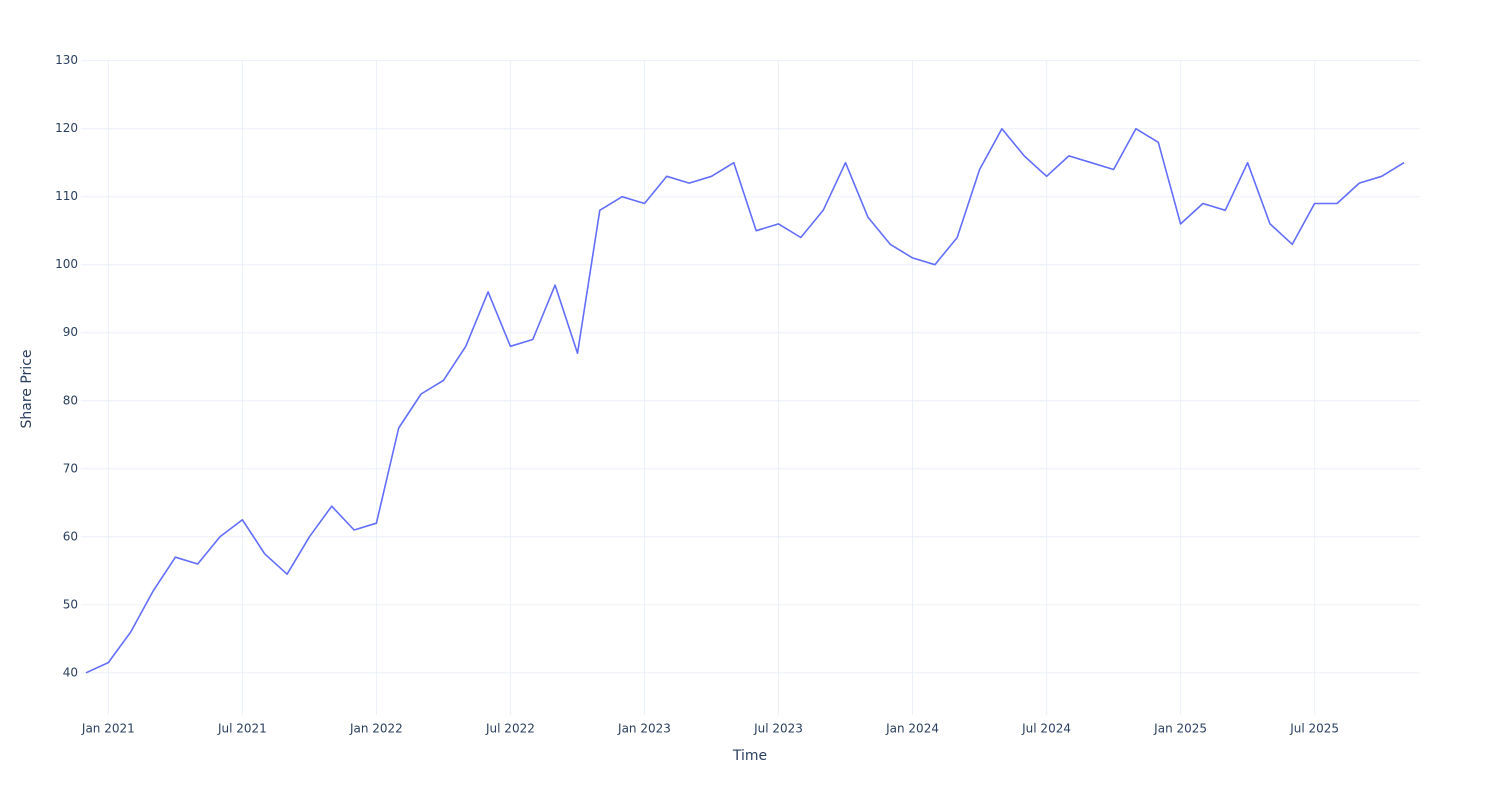 This screenshot has height=800, width=1500. Describe the element at coordinates (66, 264) in the screenshot. I see `y-tick-label: 100` at that location.